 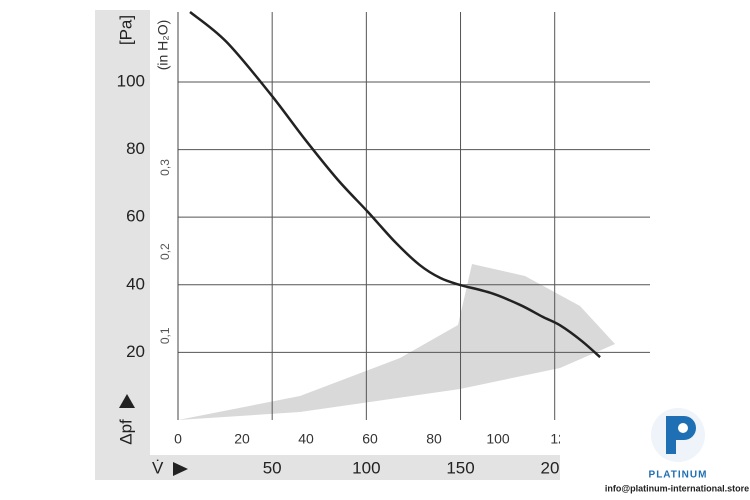 What do you see at coordinates (370, 439) in the screenshot?
I see `x-tick-label: 60` at bounding box center [370, 439].